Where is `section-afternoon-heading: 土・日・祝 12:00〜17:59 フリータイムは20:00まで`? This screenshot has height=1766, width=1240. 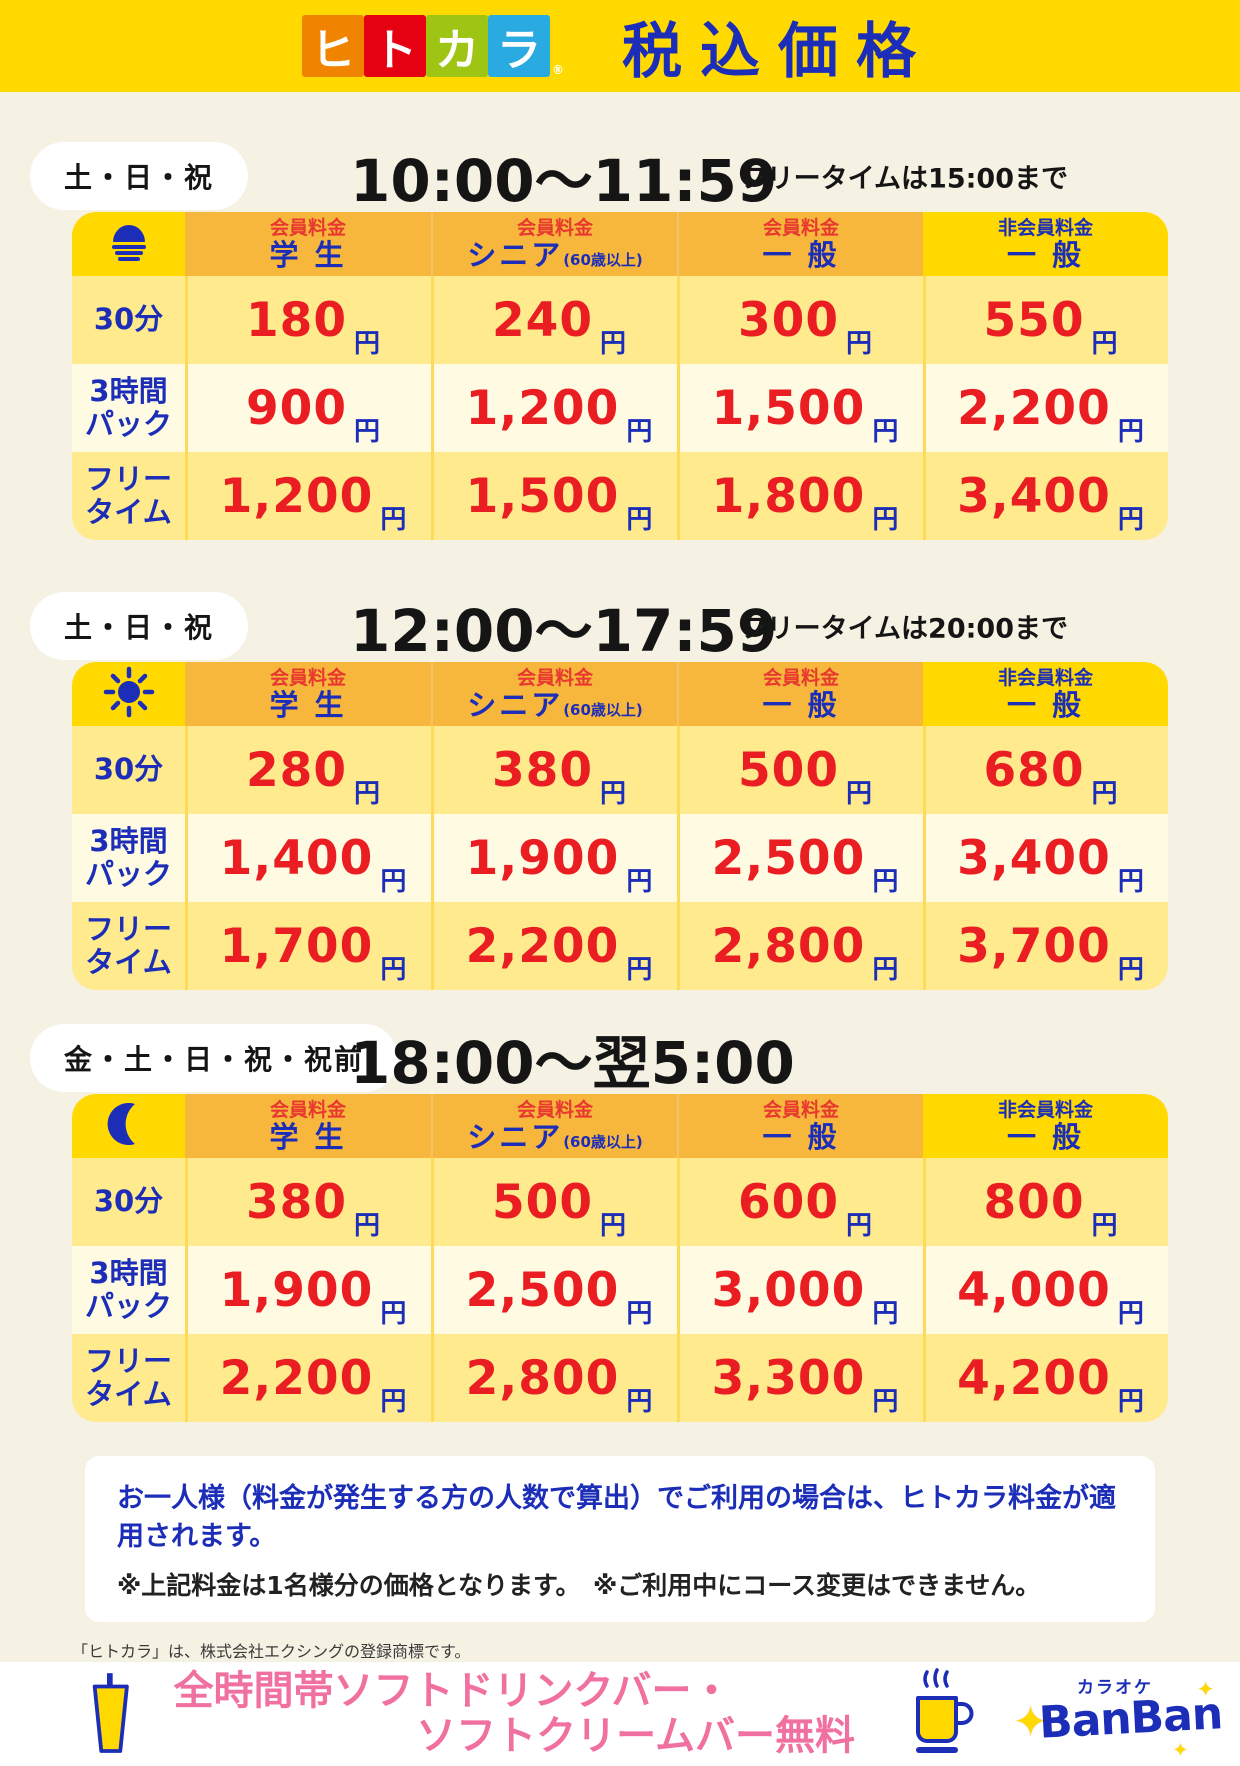
section-afternoon-heading: 土・日・祝 12:00〜17:59 フリータイムは20:00まで is located at coordinates (635, 628).